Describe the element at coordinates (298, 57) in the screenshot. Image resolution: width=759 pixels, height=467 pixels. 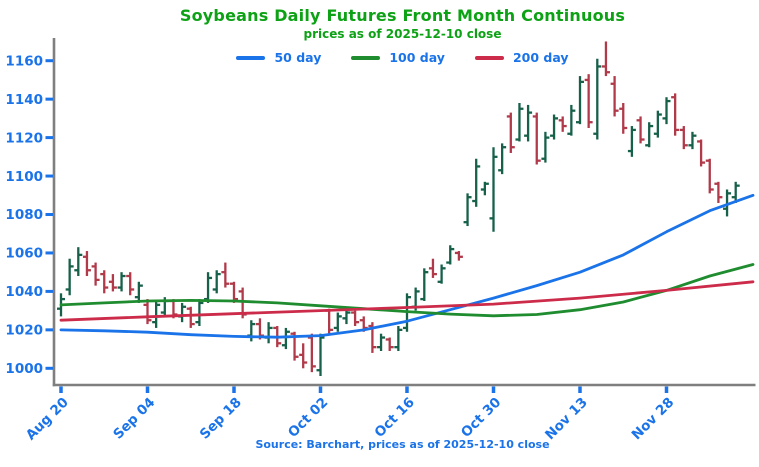
I see `legend-label: 50 day` at that location.